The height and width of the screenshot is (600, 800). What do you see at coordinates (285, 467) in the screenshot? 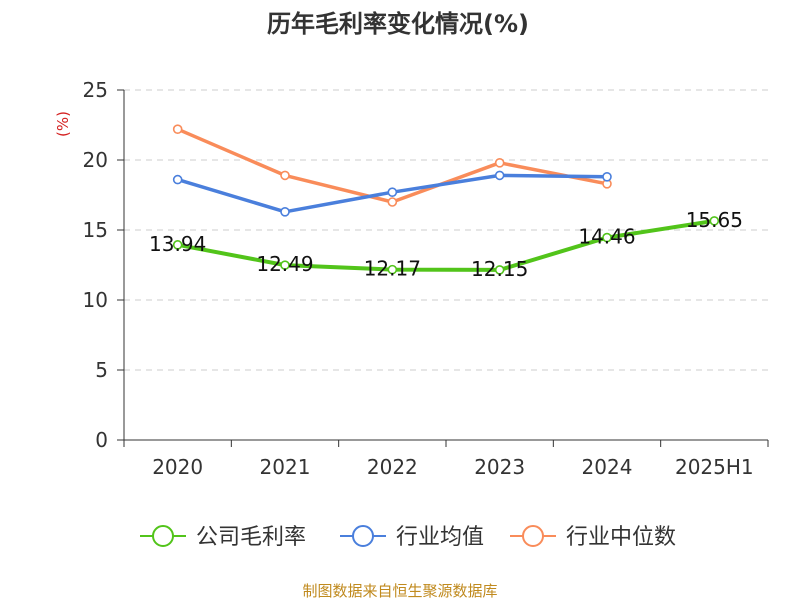
I see `x-tick-label: 2021` at bounding box center [285, 467].